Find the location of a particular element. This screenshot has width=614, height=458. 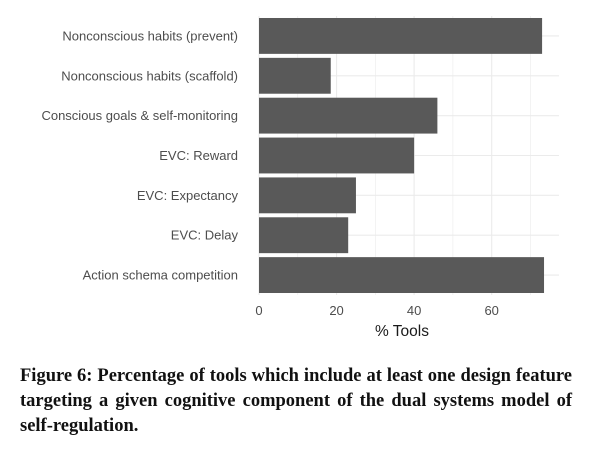

x-axis-title: % Tools is located at coordinates (402, 331).